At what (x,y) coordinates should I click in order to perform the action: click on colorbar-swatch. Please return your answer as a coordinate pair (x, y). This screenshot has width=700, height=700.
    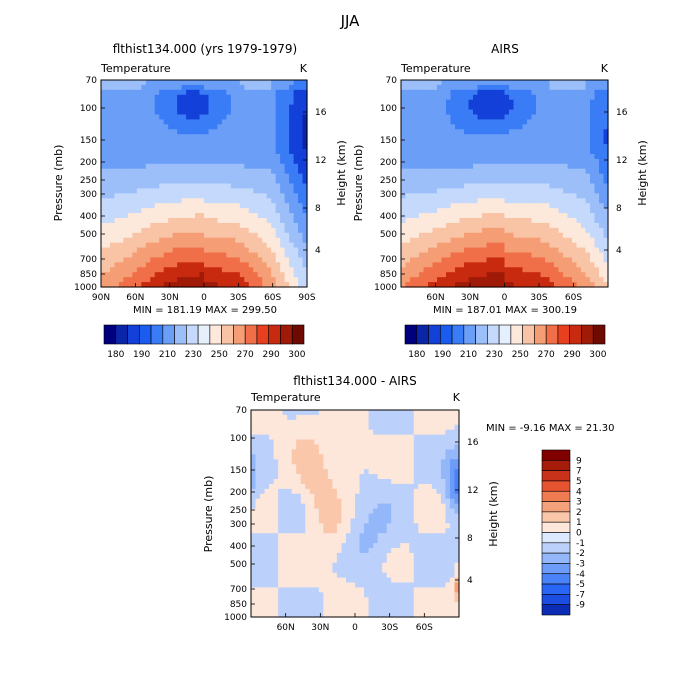
    Looking at the image, I should click on (564, 334).